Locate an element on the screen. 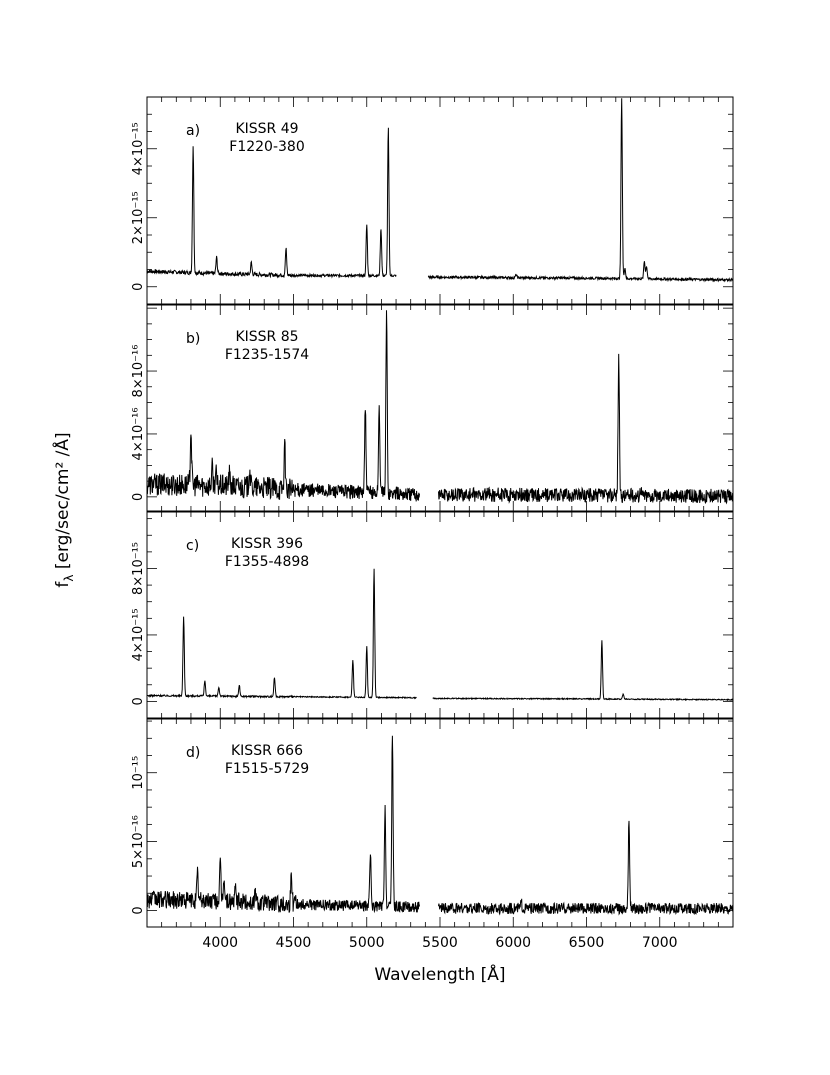 This screenshot has height=1075, width=830. x-tick-label: 4500 is located at coordinates (294, 943).